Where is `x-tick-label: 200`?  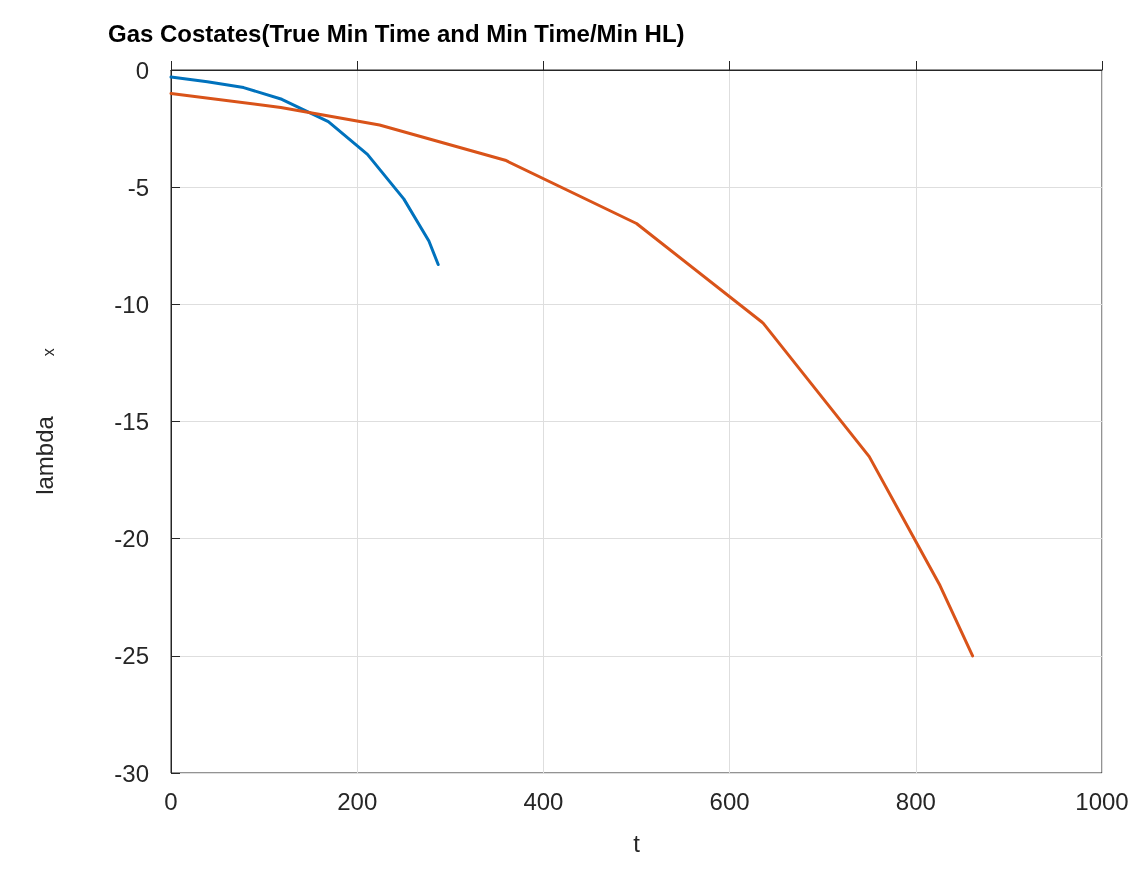
x-tick-label: 200 is located at coordinates (357, 801).